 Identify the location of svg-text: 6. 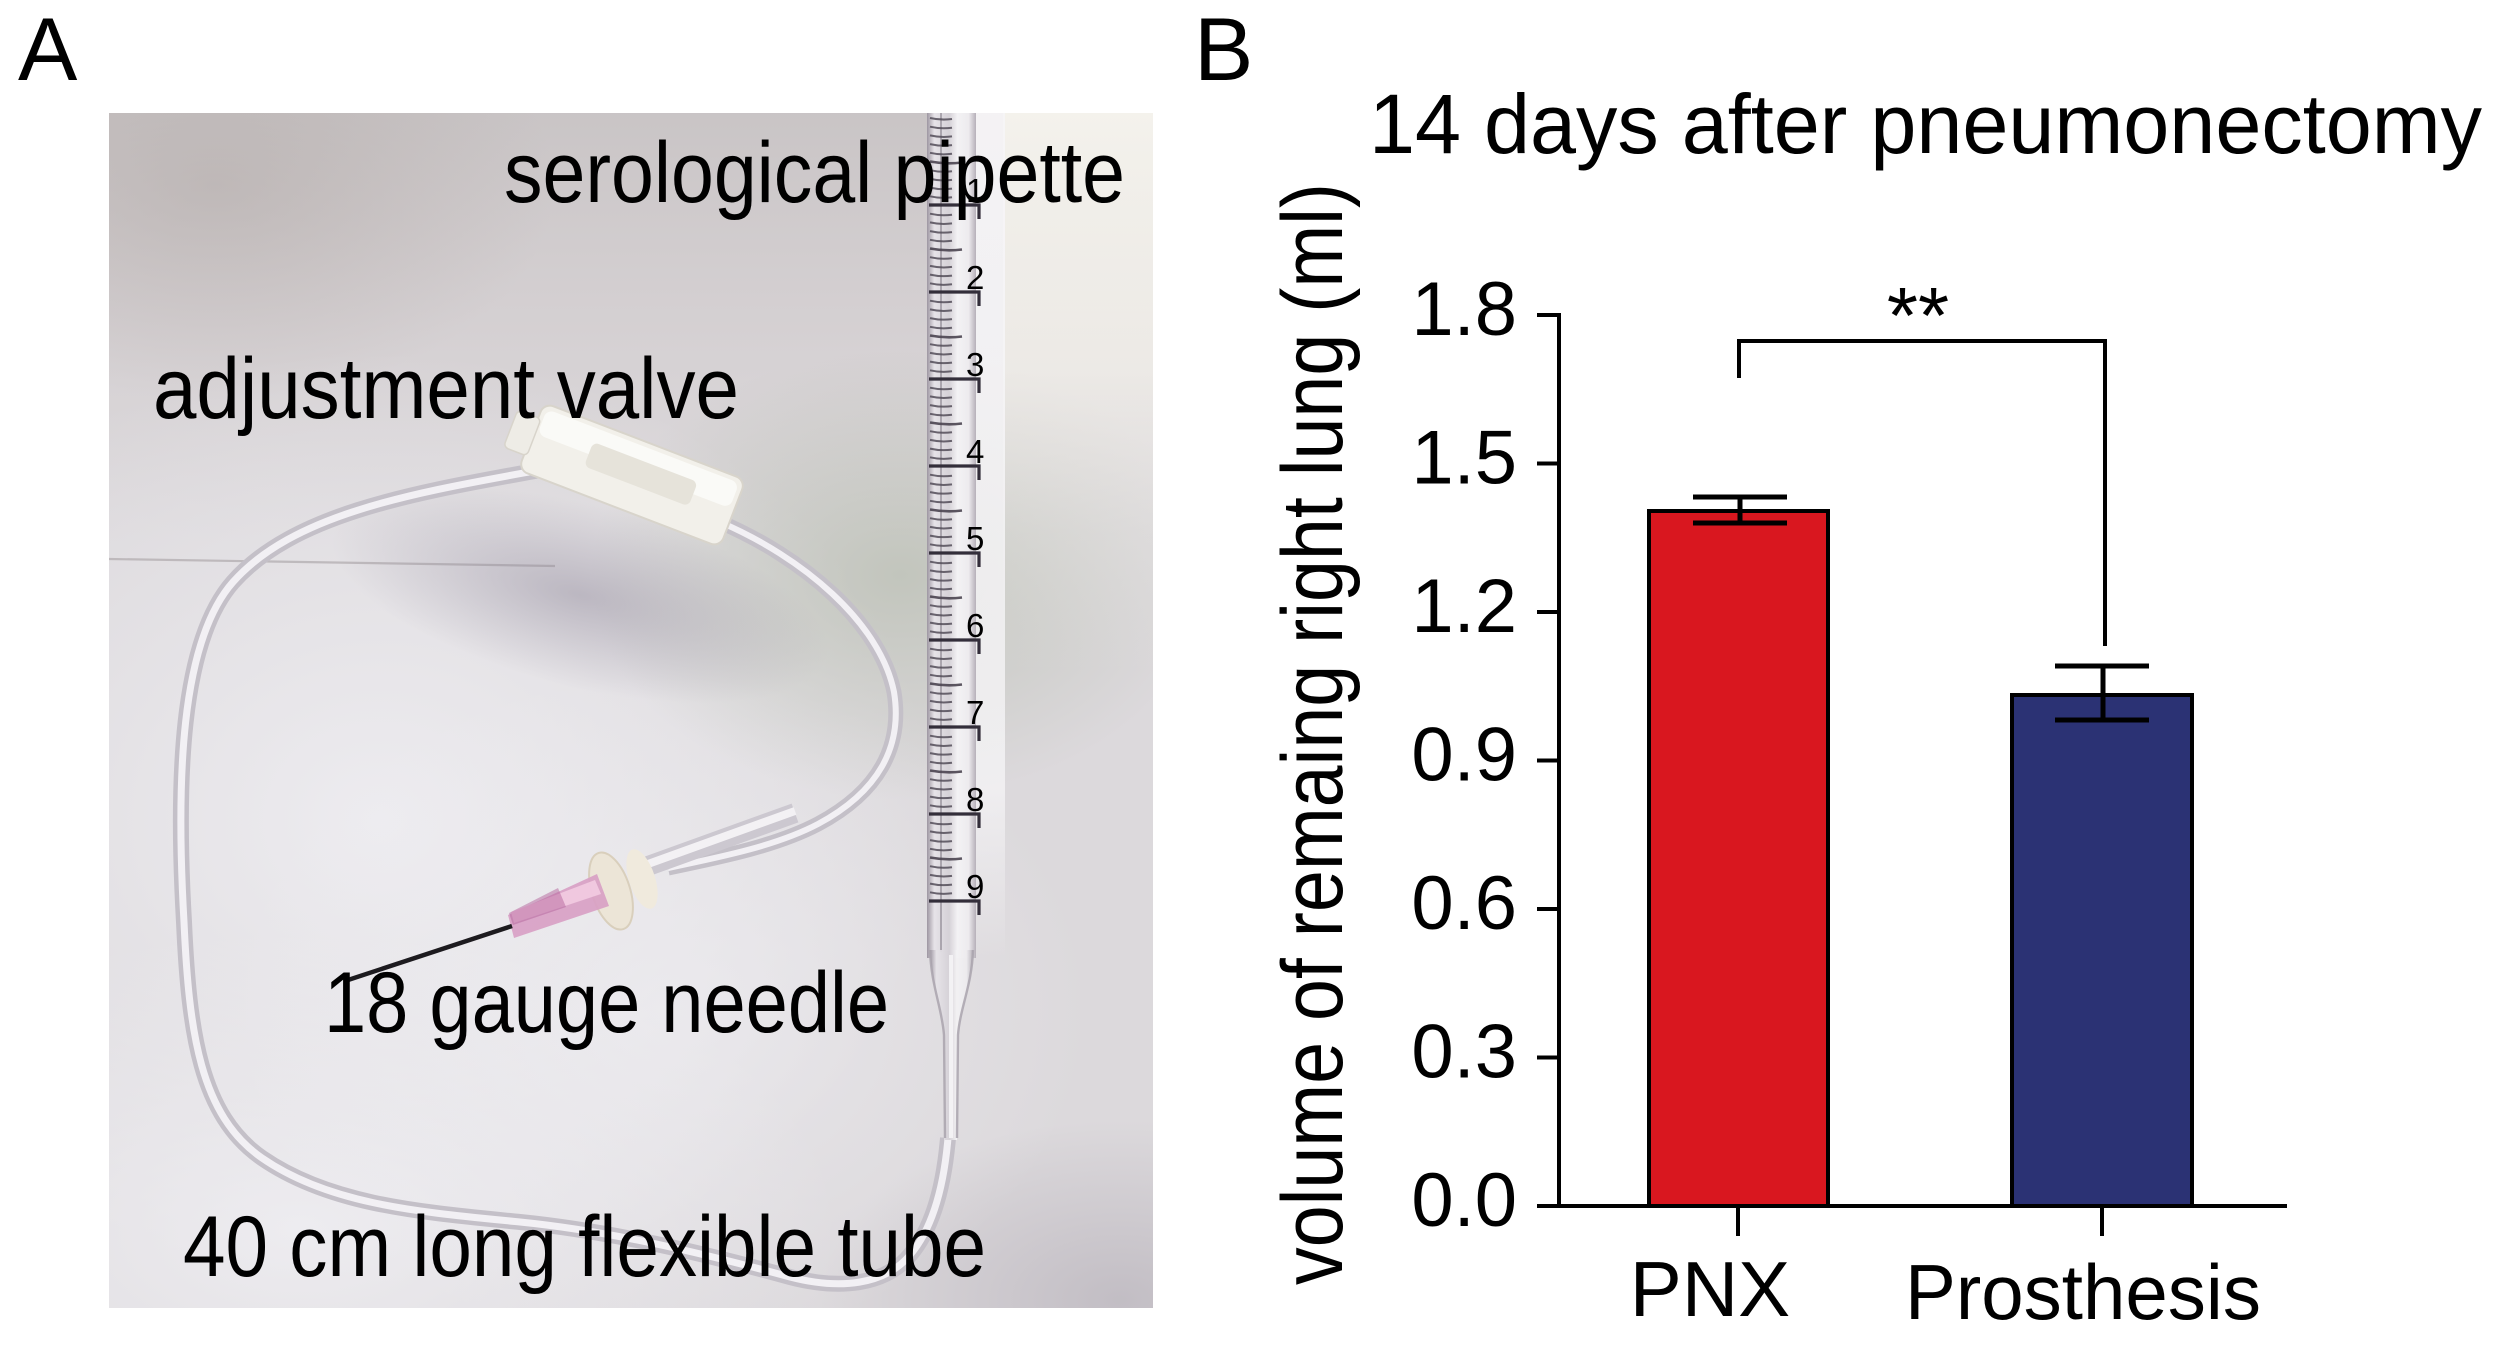
(975, 625).